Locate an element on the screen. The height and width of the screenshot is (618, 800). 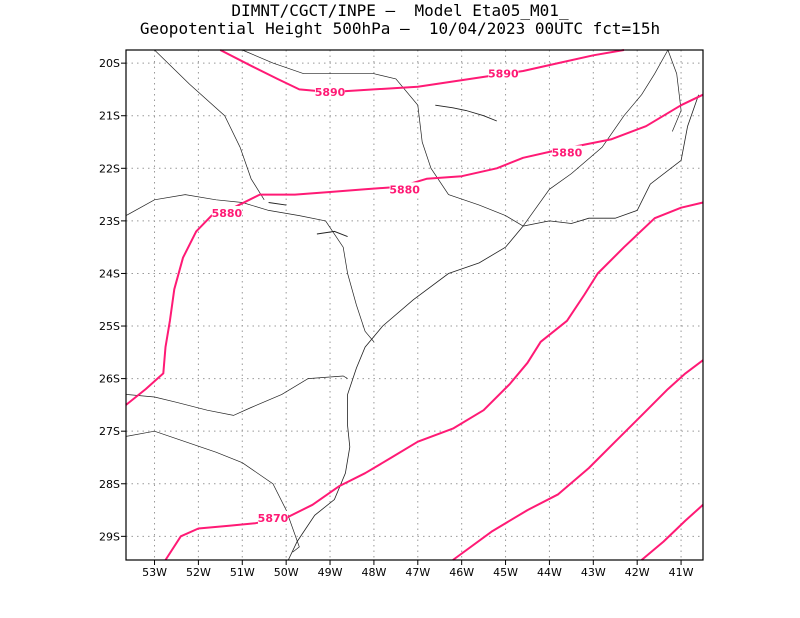
x-tick-label: 41W is located at coordinates (681, 572).